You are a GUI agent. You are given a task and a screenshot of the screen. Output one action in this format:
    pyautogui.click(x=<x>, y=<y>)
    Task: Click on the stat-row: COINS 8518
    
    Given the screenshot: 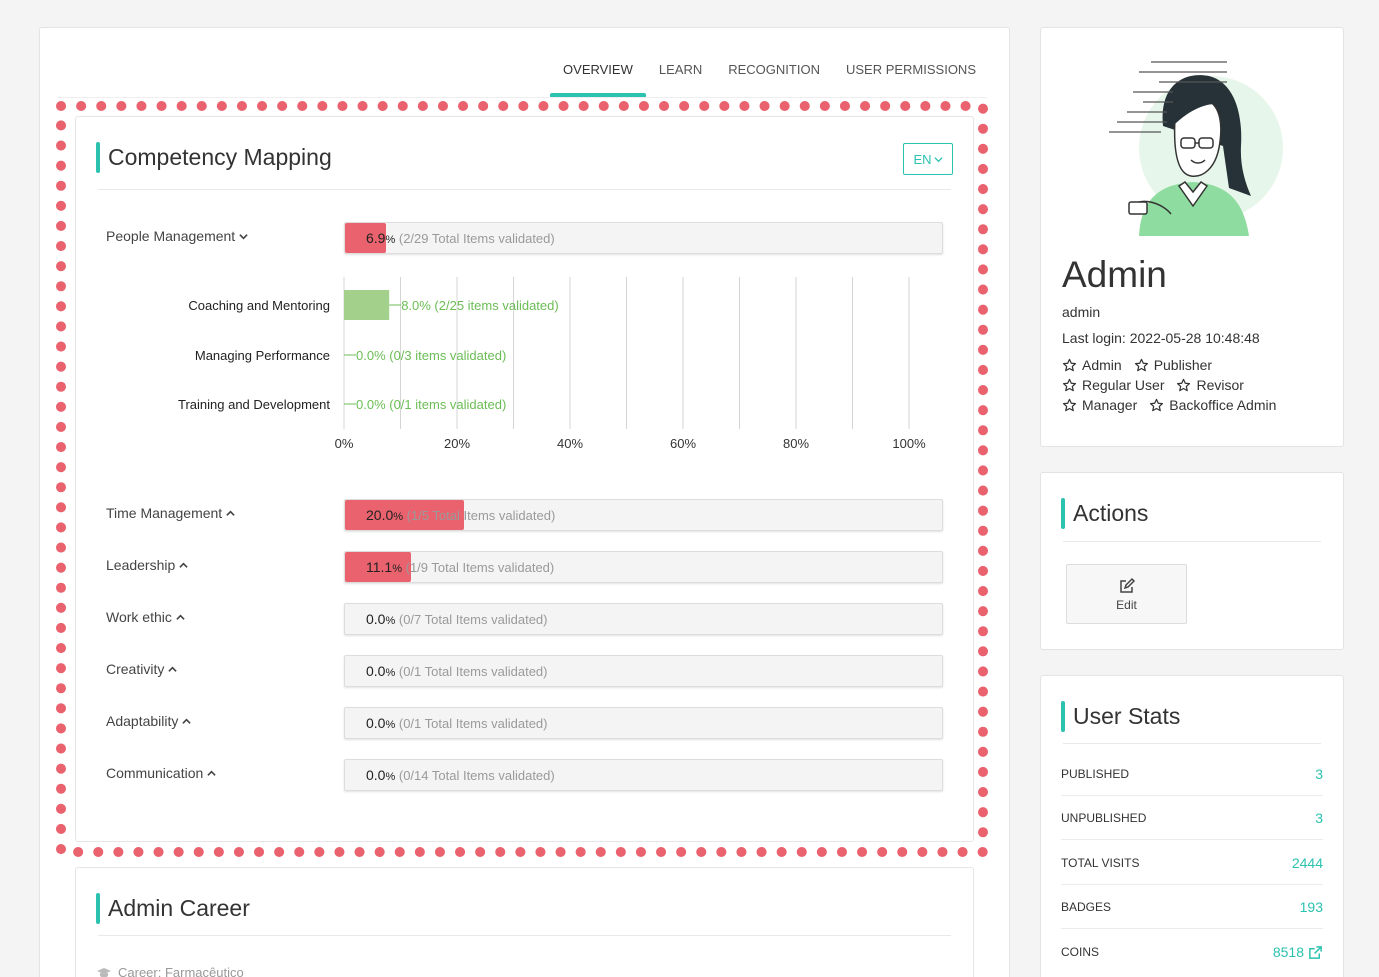 What is the action you would take?
    pyautogui.click(x=1192, y=952)
    